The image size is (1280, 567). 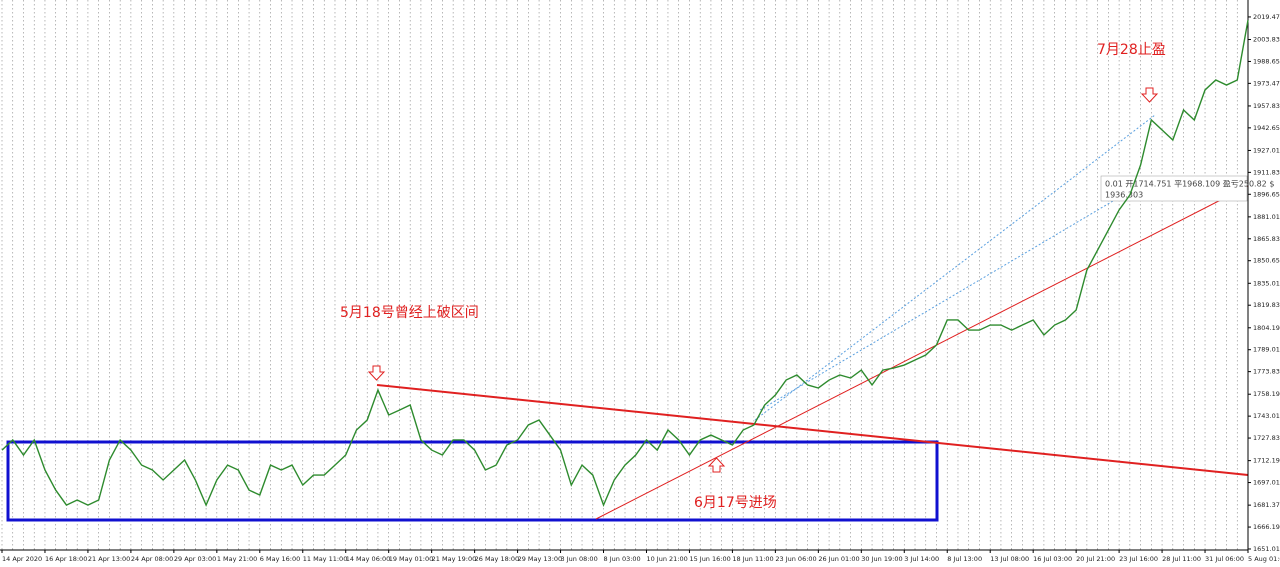 I want to click on y-tick-label: 1743.010, so click(x=1266, y=416).